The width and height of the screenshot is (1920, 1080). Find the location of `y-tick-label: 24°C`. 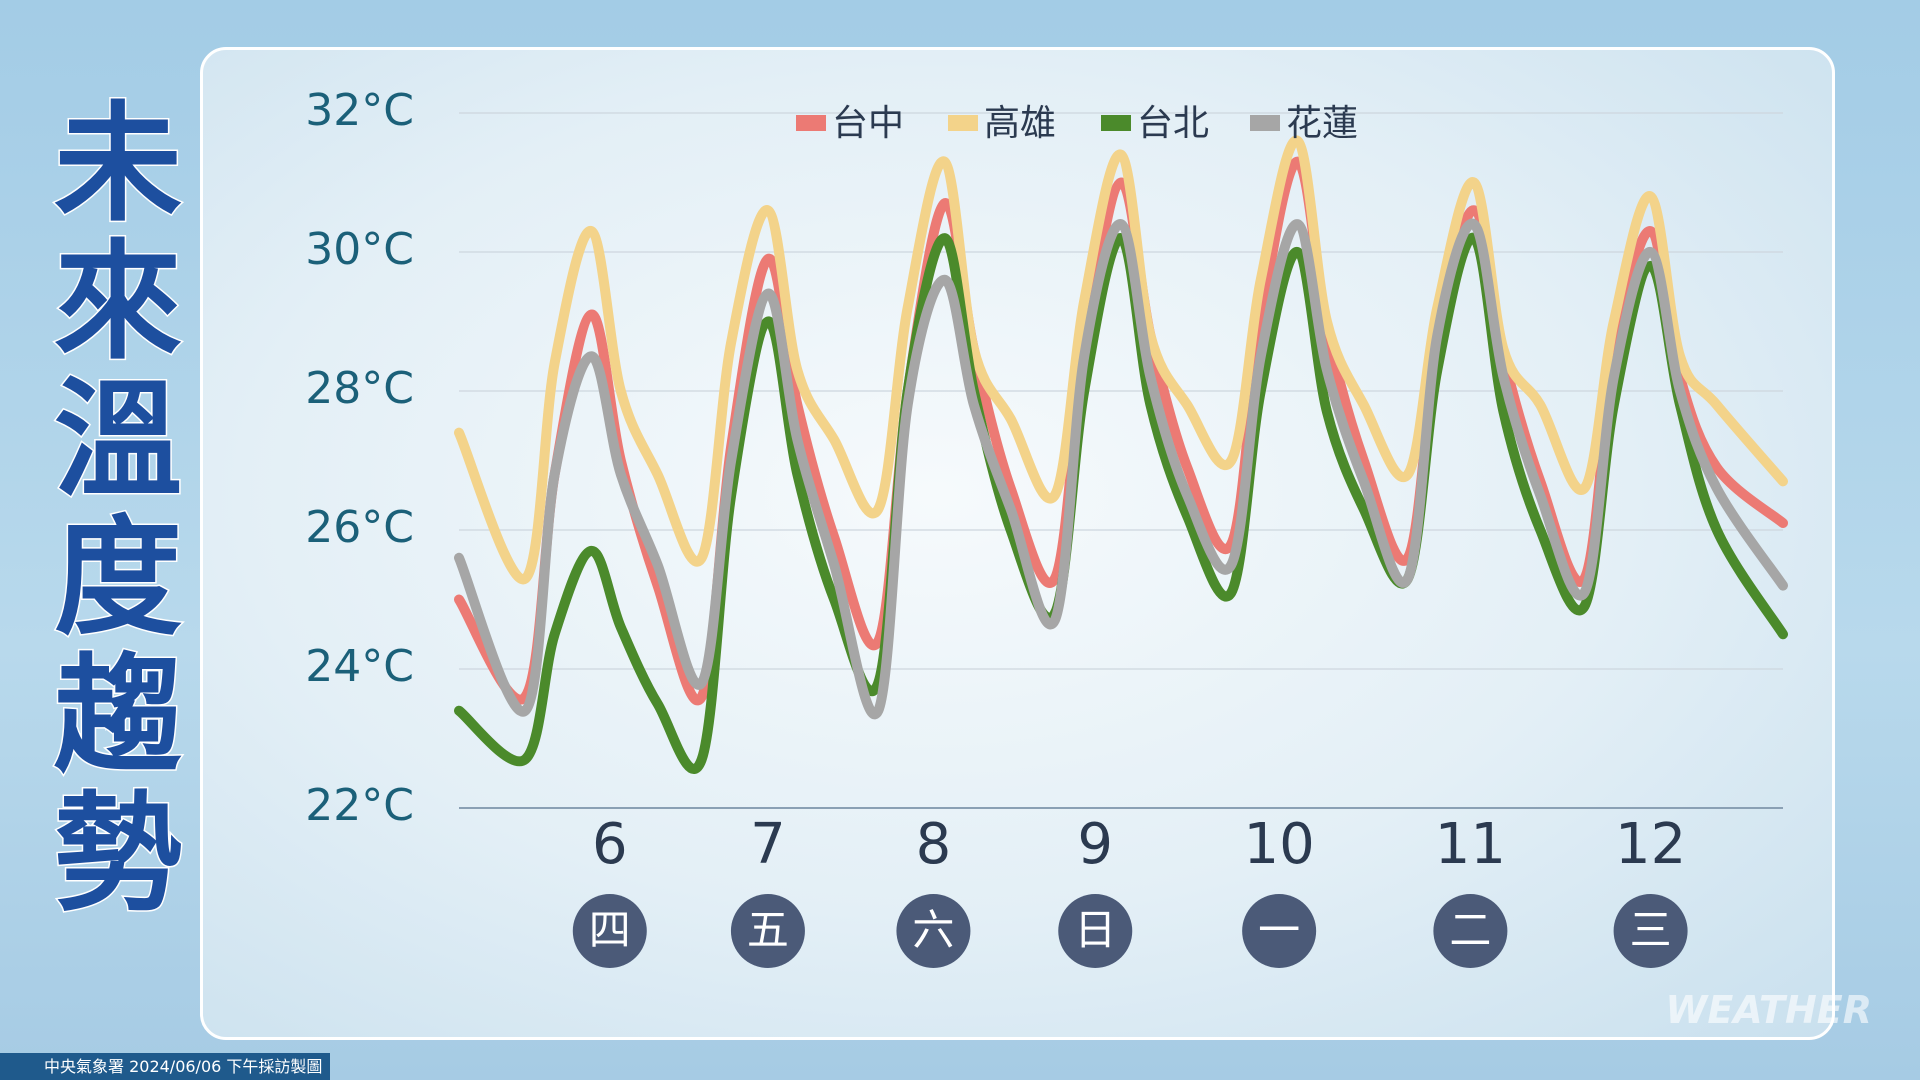

y-tick-label: 24°C is located at coordinates (359, 666).